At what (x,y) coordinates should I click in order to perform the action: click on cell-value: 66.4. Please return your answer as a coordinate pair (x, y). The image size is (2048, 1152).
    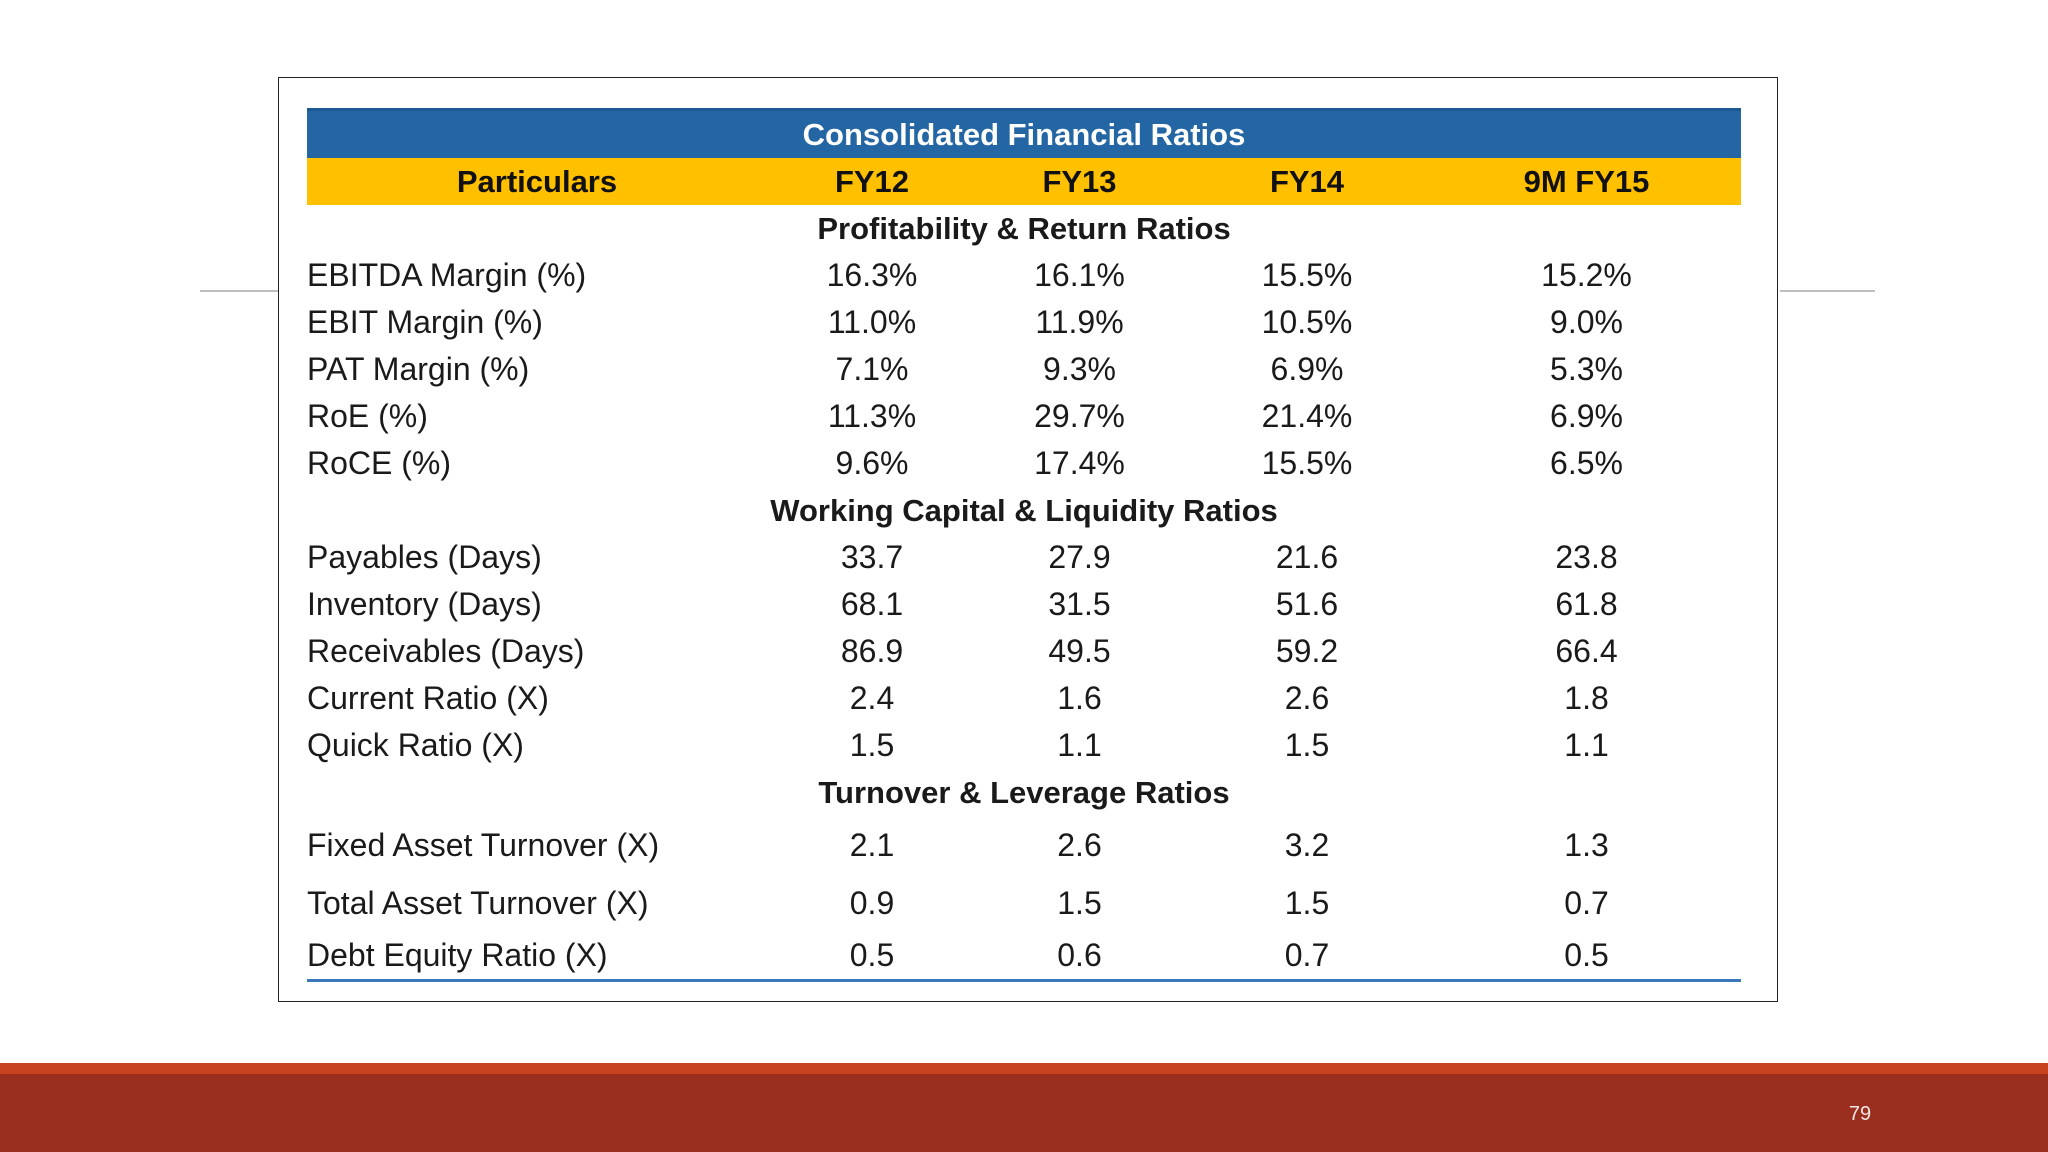
    Looking at the image, I should click on (1586, 651).